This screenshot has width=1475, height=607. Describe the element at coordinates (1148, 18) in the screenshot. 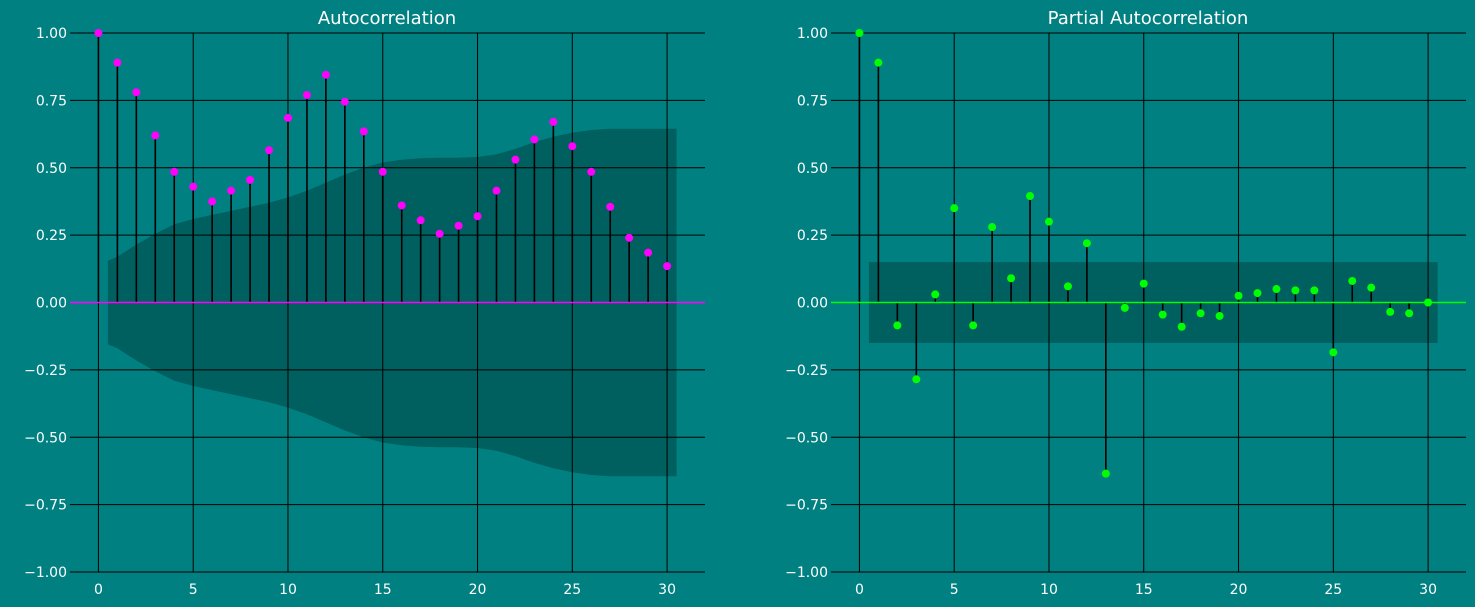

I see `partial-autocorrelation-title: Partial Autocorrelation` at that location.